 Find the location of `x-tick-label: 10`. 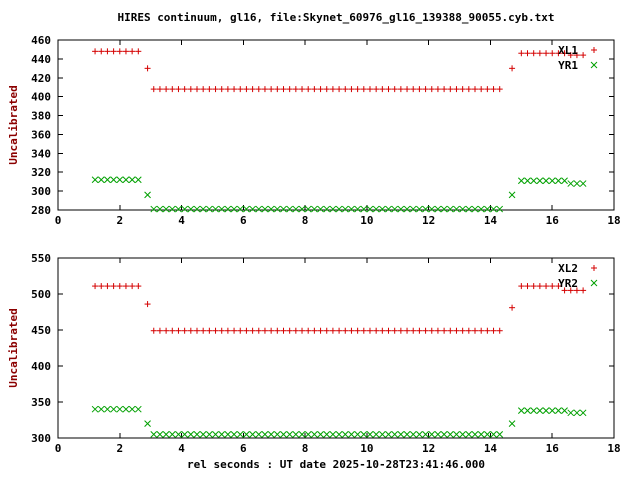

x-tick-label: 10 is located at coordinates (366, 220).